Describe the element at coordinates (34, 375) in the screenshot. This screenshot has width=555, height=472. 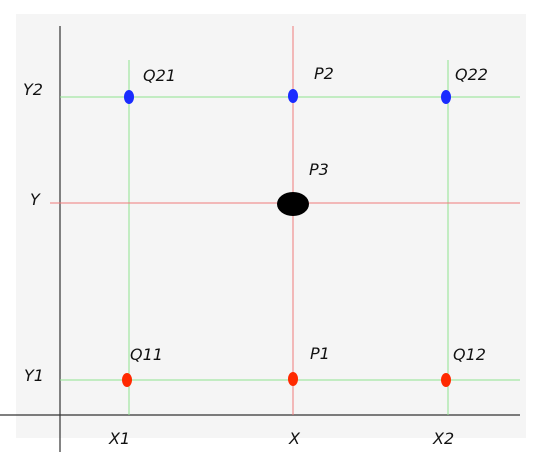
I see `label-y1: Y1` at that location.